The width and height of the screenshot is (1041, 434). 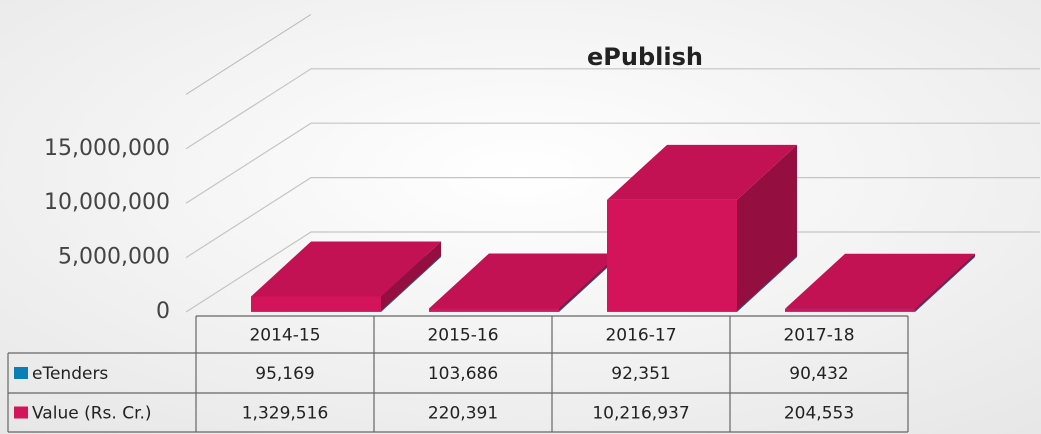 I want to click on y-tick-label: 10,000,000, so click(x=107, y=202).